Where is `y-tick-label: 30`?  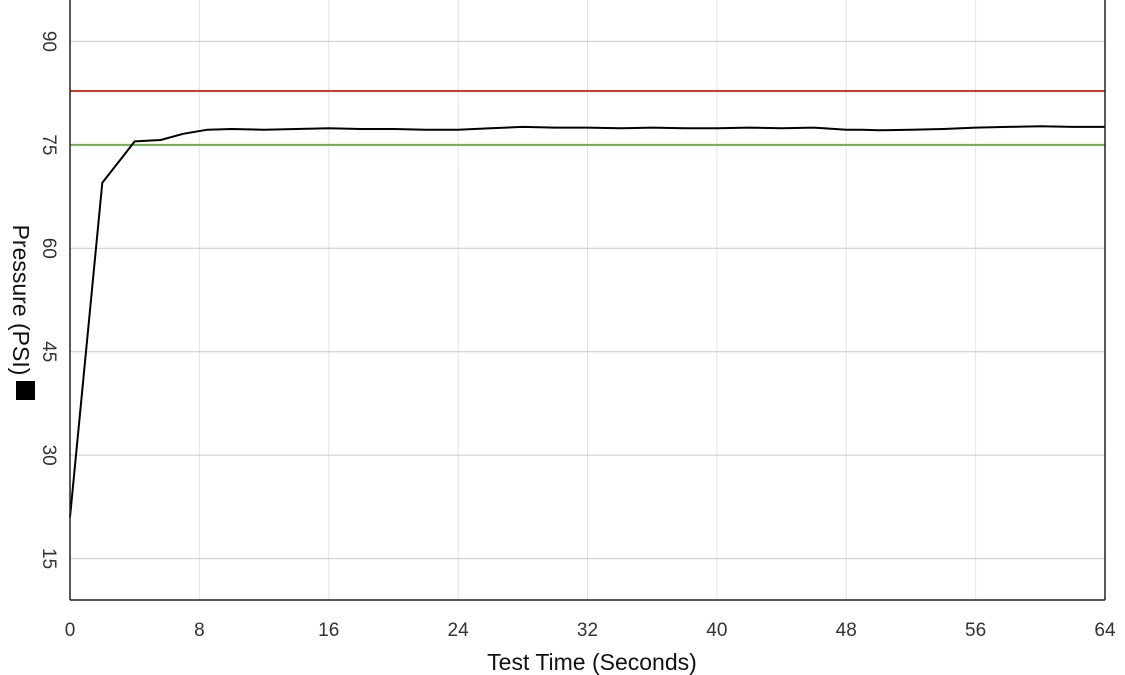 y-tick-label: 30 is located at coordinates (48, 455).